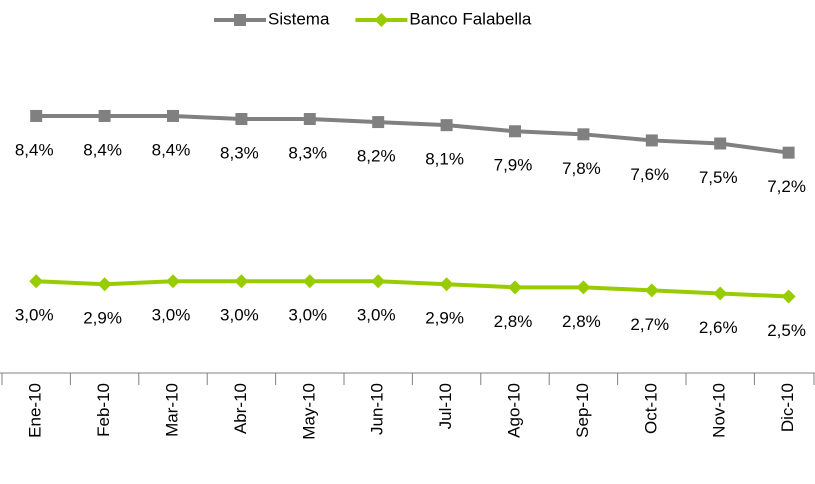 This screenshot has width=815, height=484. What do you see at coordinates (240, 408) in the screenshot?
I see `x-tick-label: Abr-10` at bounding box center [240, 408].